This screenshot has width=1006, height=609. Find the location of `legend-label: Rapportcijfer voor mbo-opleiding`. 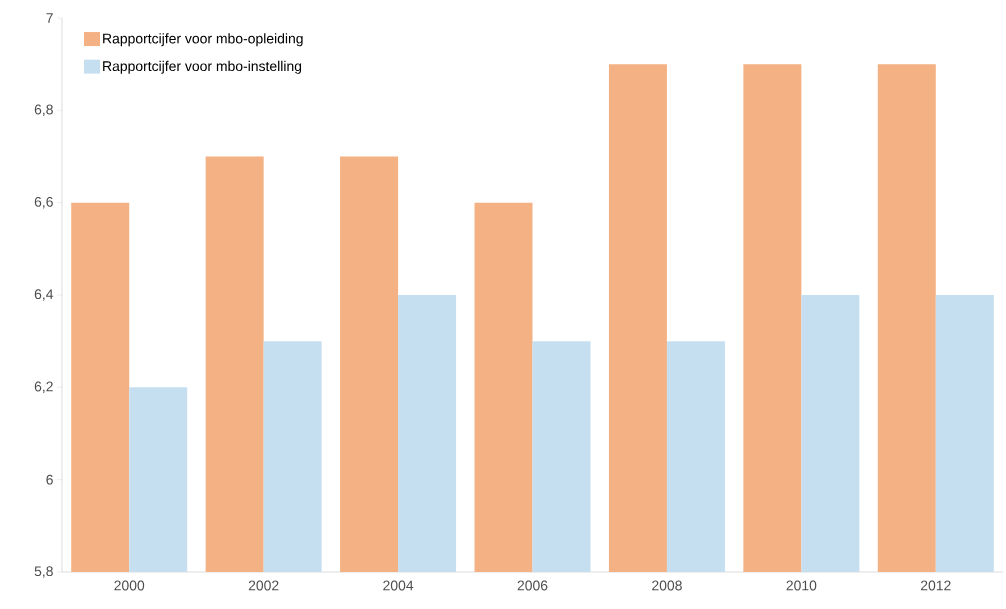

legend-label: Rapportcijfer voor mbo-opleiding is located at coordinates (203, 40).